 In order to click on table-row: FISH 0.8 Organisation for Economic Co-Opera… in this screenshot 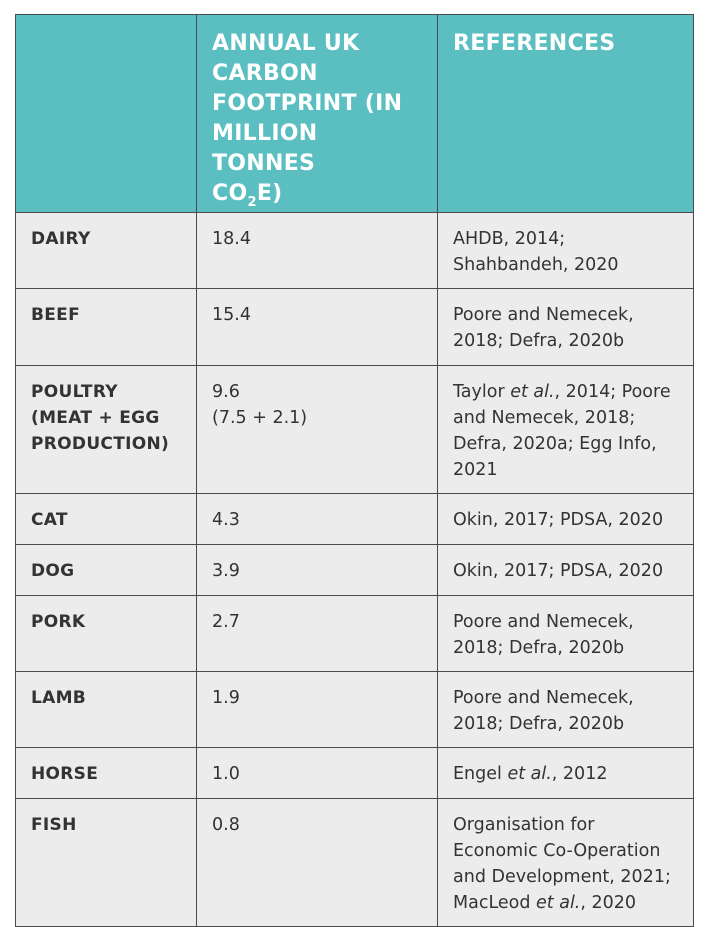, I will do `click(354, 862)`.